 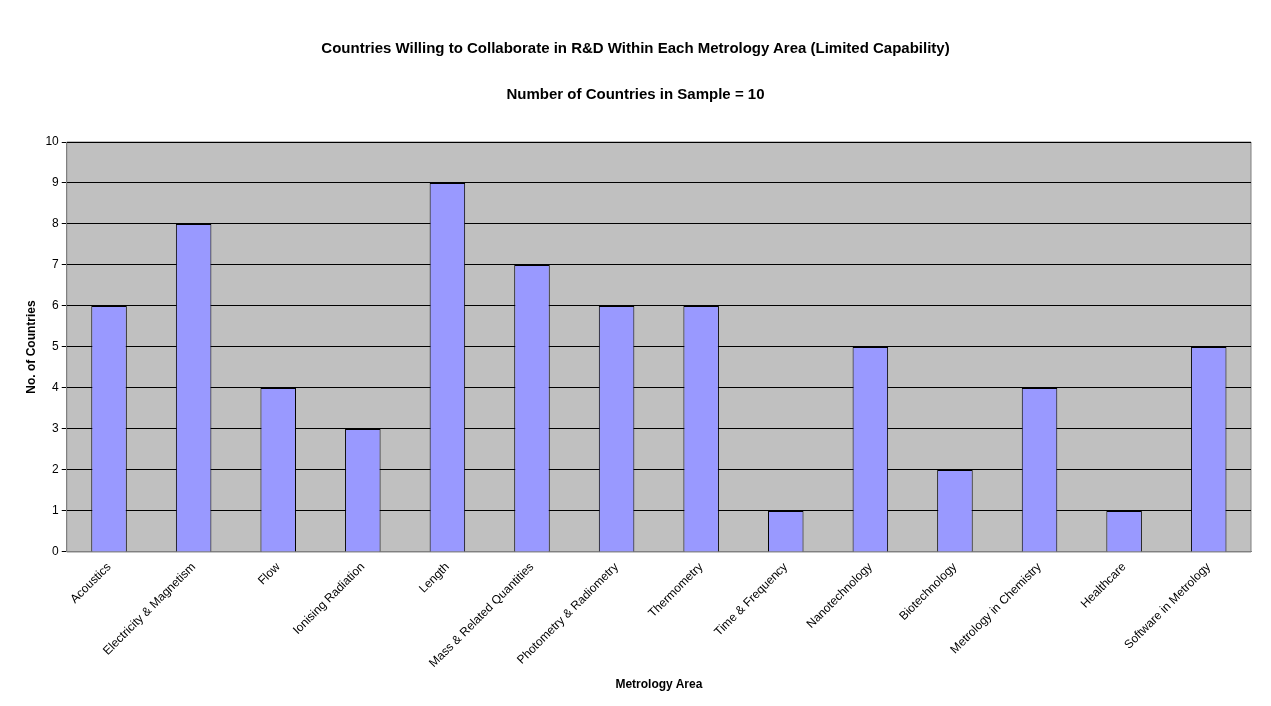 What do you see at coordinates (56, 346) in the screenshot?
I see `y-tick-label: 5` at bounding box center [56, 346].